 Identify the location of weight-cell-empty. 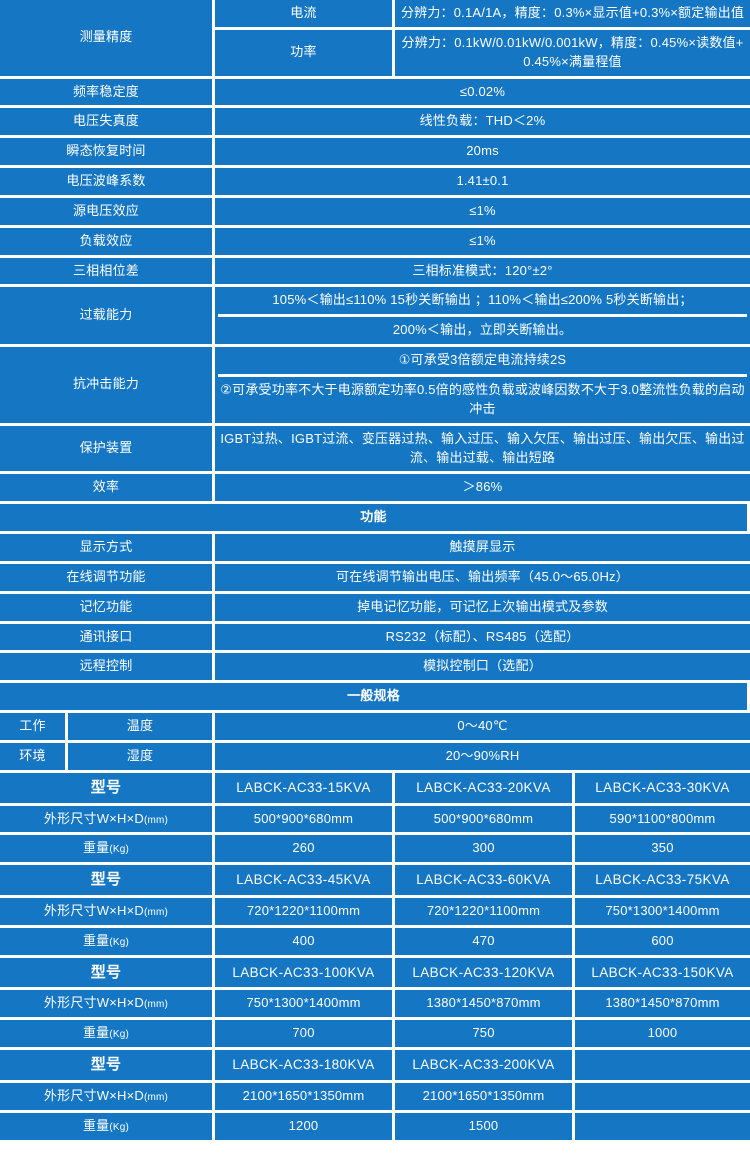
(662, 1127).